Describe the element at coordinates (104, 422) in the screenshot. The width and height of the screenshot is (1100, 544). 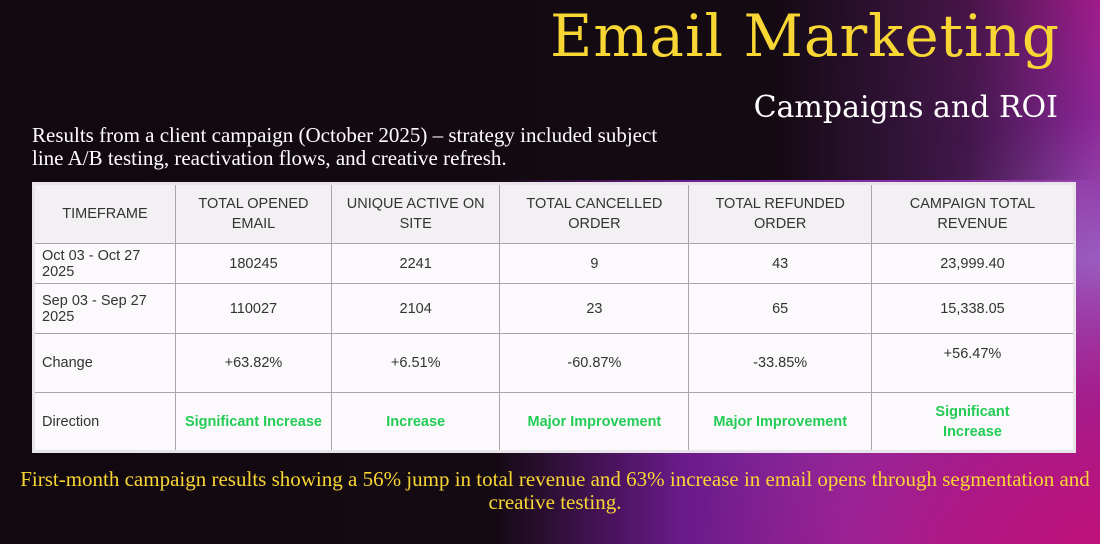
I see `table-cell: Direction` at that location.